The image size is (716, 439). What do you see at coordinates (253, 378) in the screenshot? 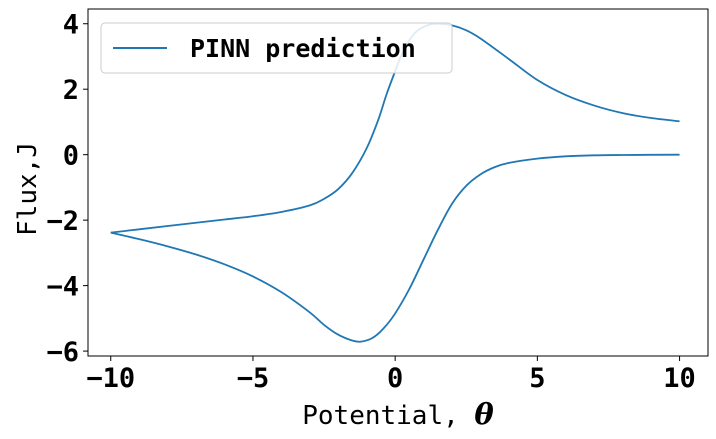
I see `x-tick-label: −5` at bounding box center [253, 378].